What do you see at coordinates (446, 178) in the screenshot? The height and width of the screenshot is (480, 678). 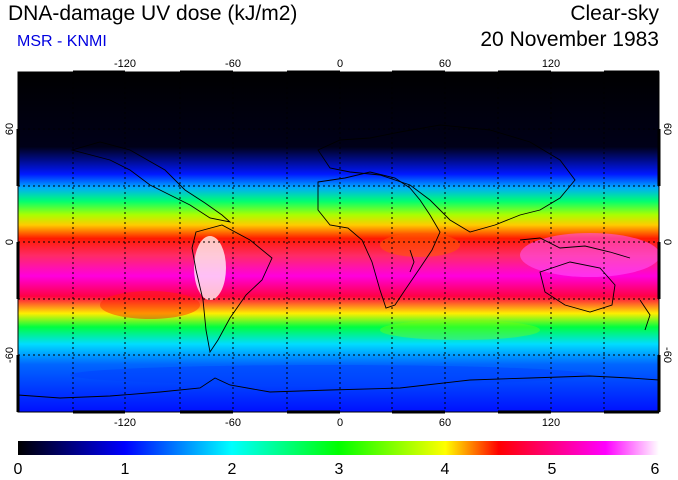 I see `eurasia-coast` at bounding box center [446, 178].